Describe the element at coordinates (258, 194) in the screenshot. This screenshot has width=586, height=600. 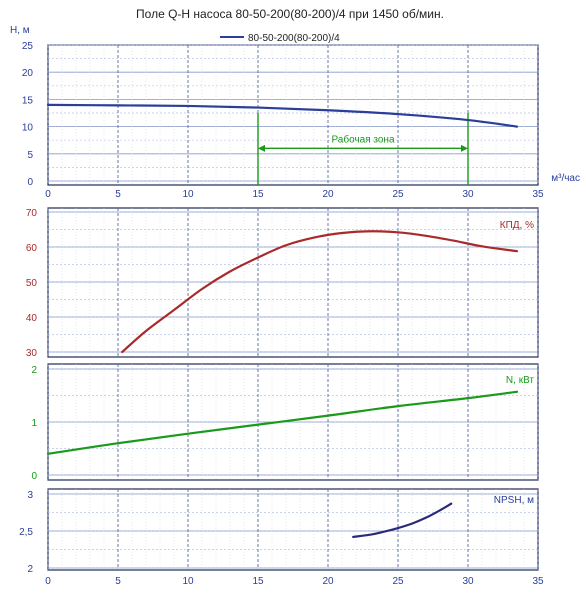
I see `head-x-tick-label: 15` at that location.